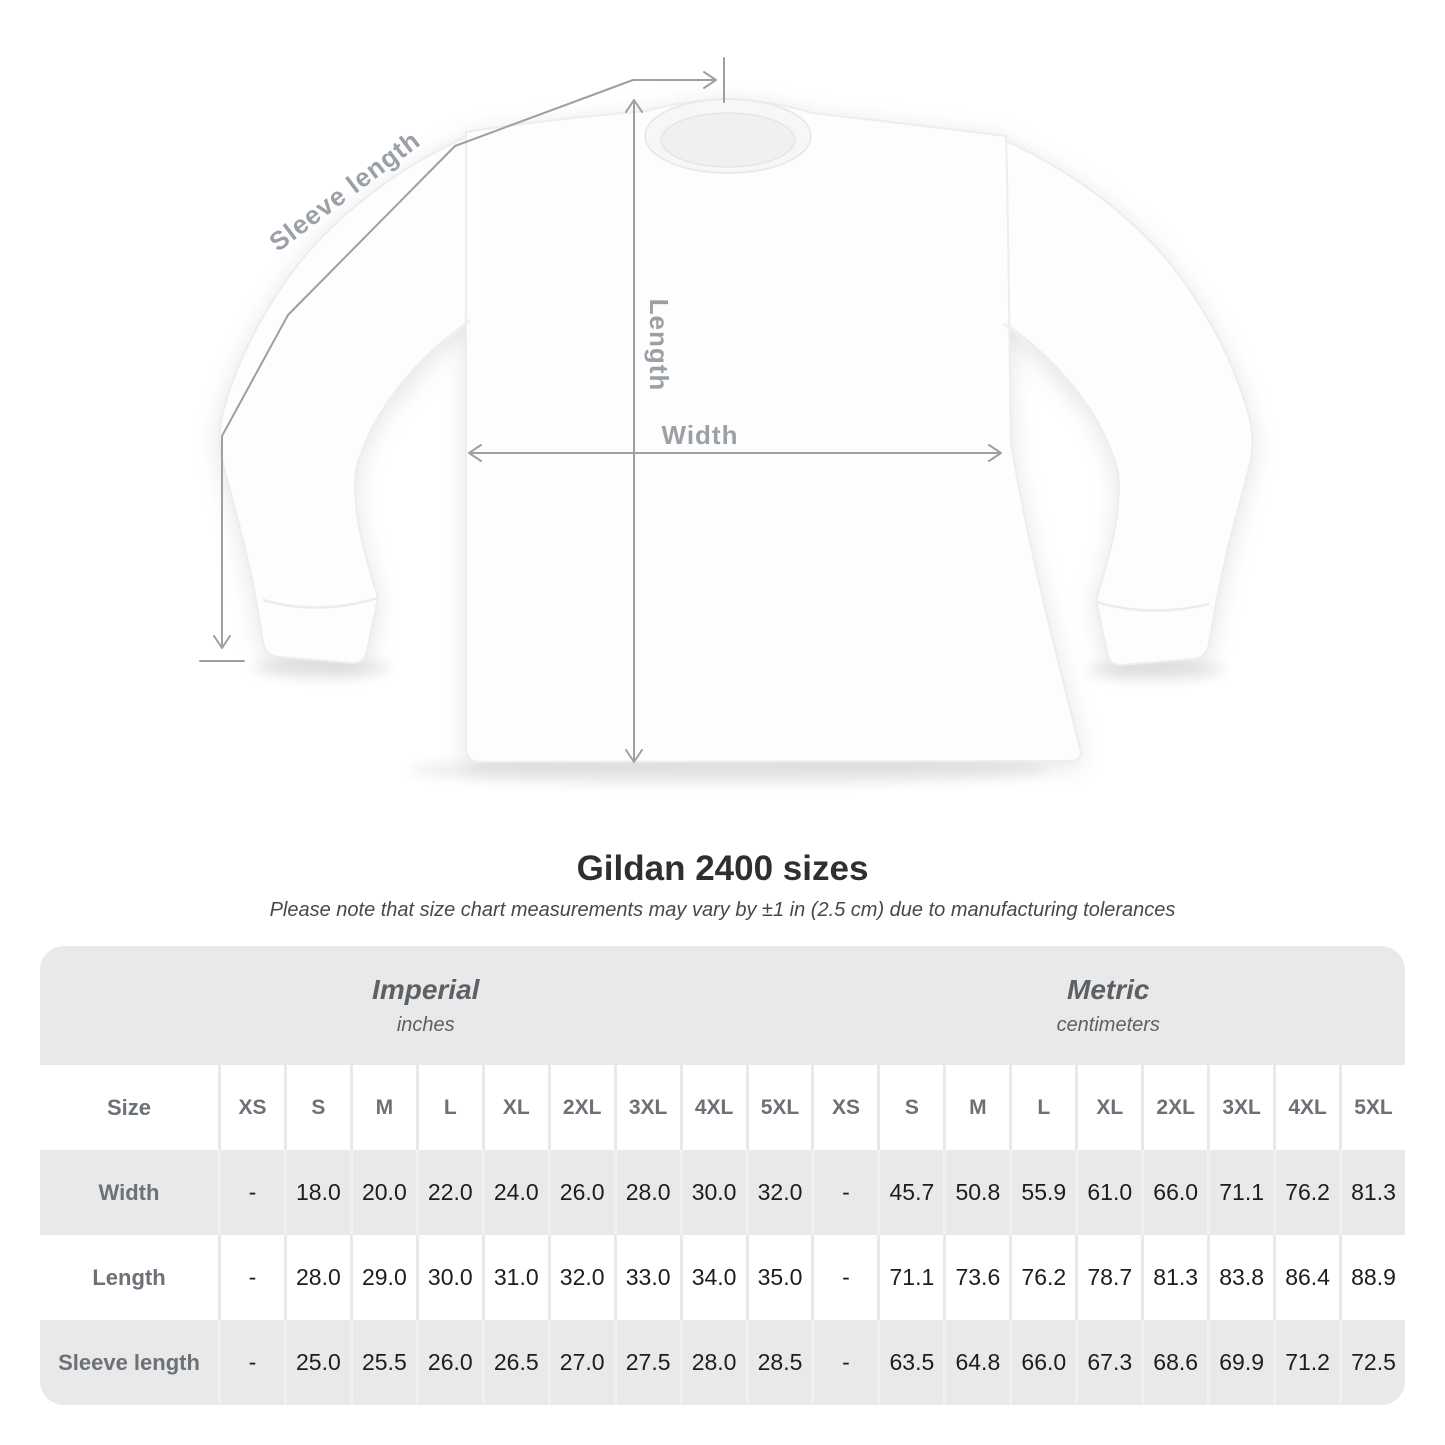  I want to click on col-header-metric-l: L, so click(1042, 1107).